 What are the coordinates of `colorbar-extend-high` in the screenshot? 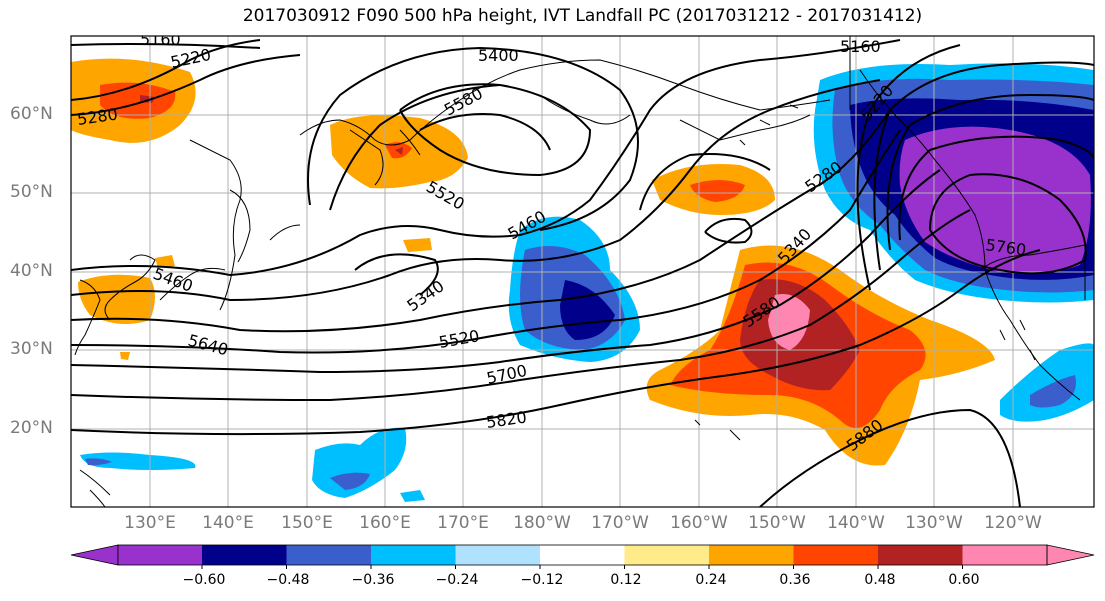 It's located at (1070, 555).